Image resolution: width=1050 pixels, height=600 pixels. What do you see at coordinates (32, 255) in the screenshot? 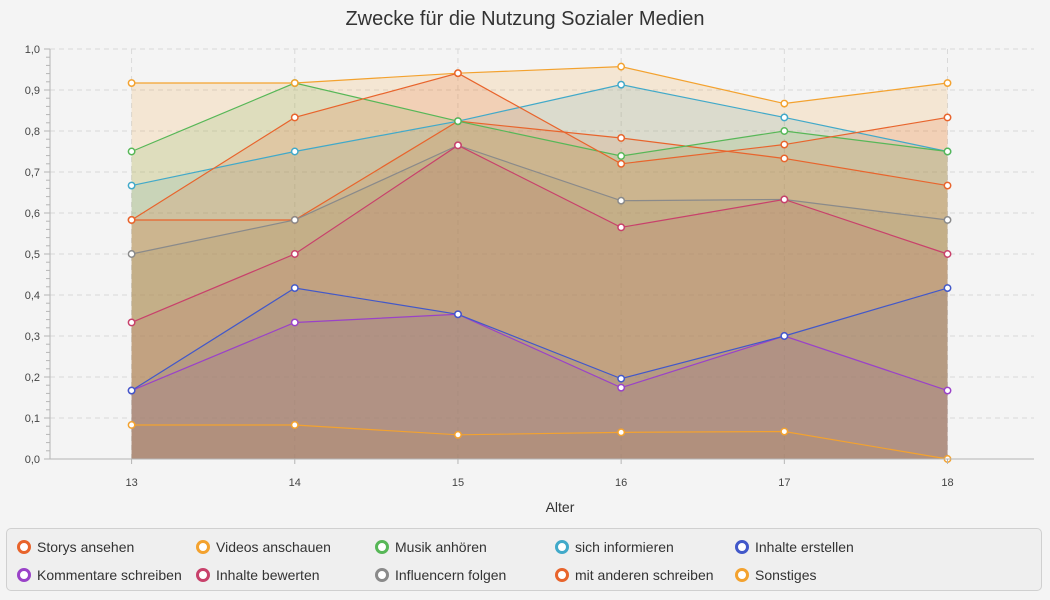
I see `y-tick-label: 0,5` at bounding box center [32, 255].